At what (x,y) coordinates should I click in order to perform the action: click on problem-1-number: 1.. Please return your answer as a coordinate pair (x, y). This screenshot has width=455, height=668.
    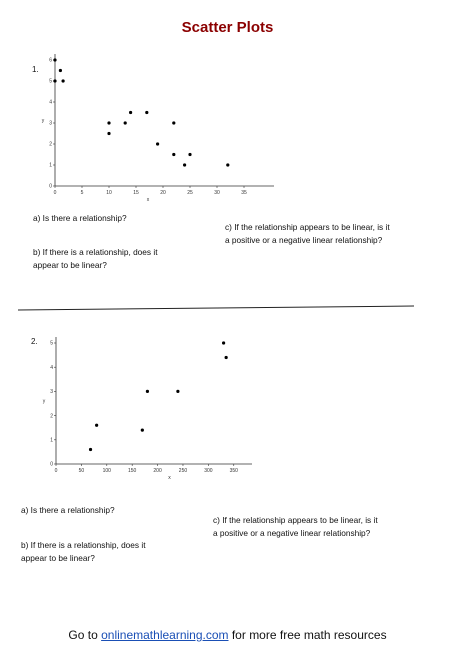
    Looking at the image, I should click on (35, 69).